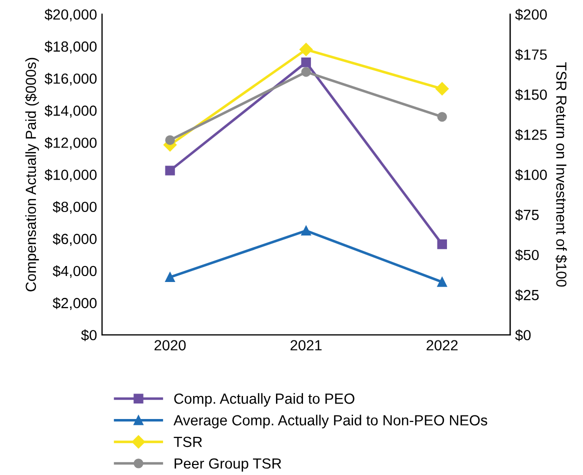 The height and width of the screenshot is (475, 583). Describe the element at coordinates (228, 465) in the screenshot. I see `legend-label: Peer Group TSR` at that location.